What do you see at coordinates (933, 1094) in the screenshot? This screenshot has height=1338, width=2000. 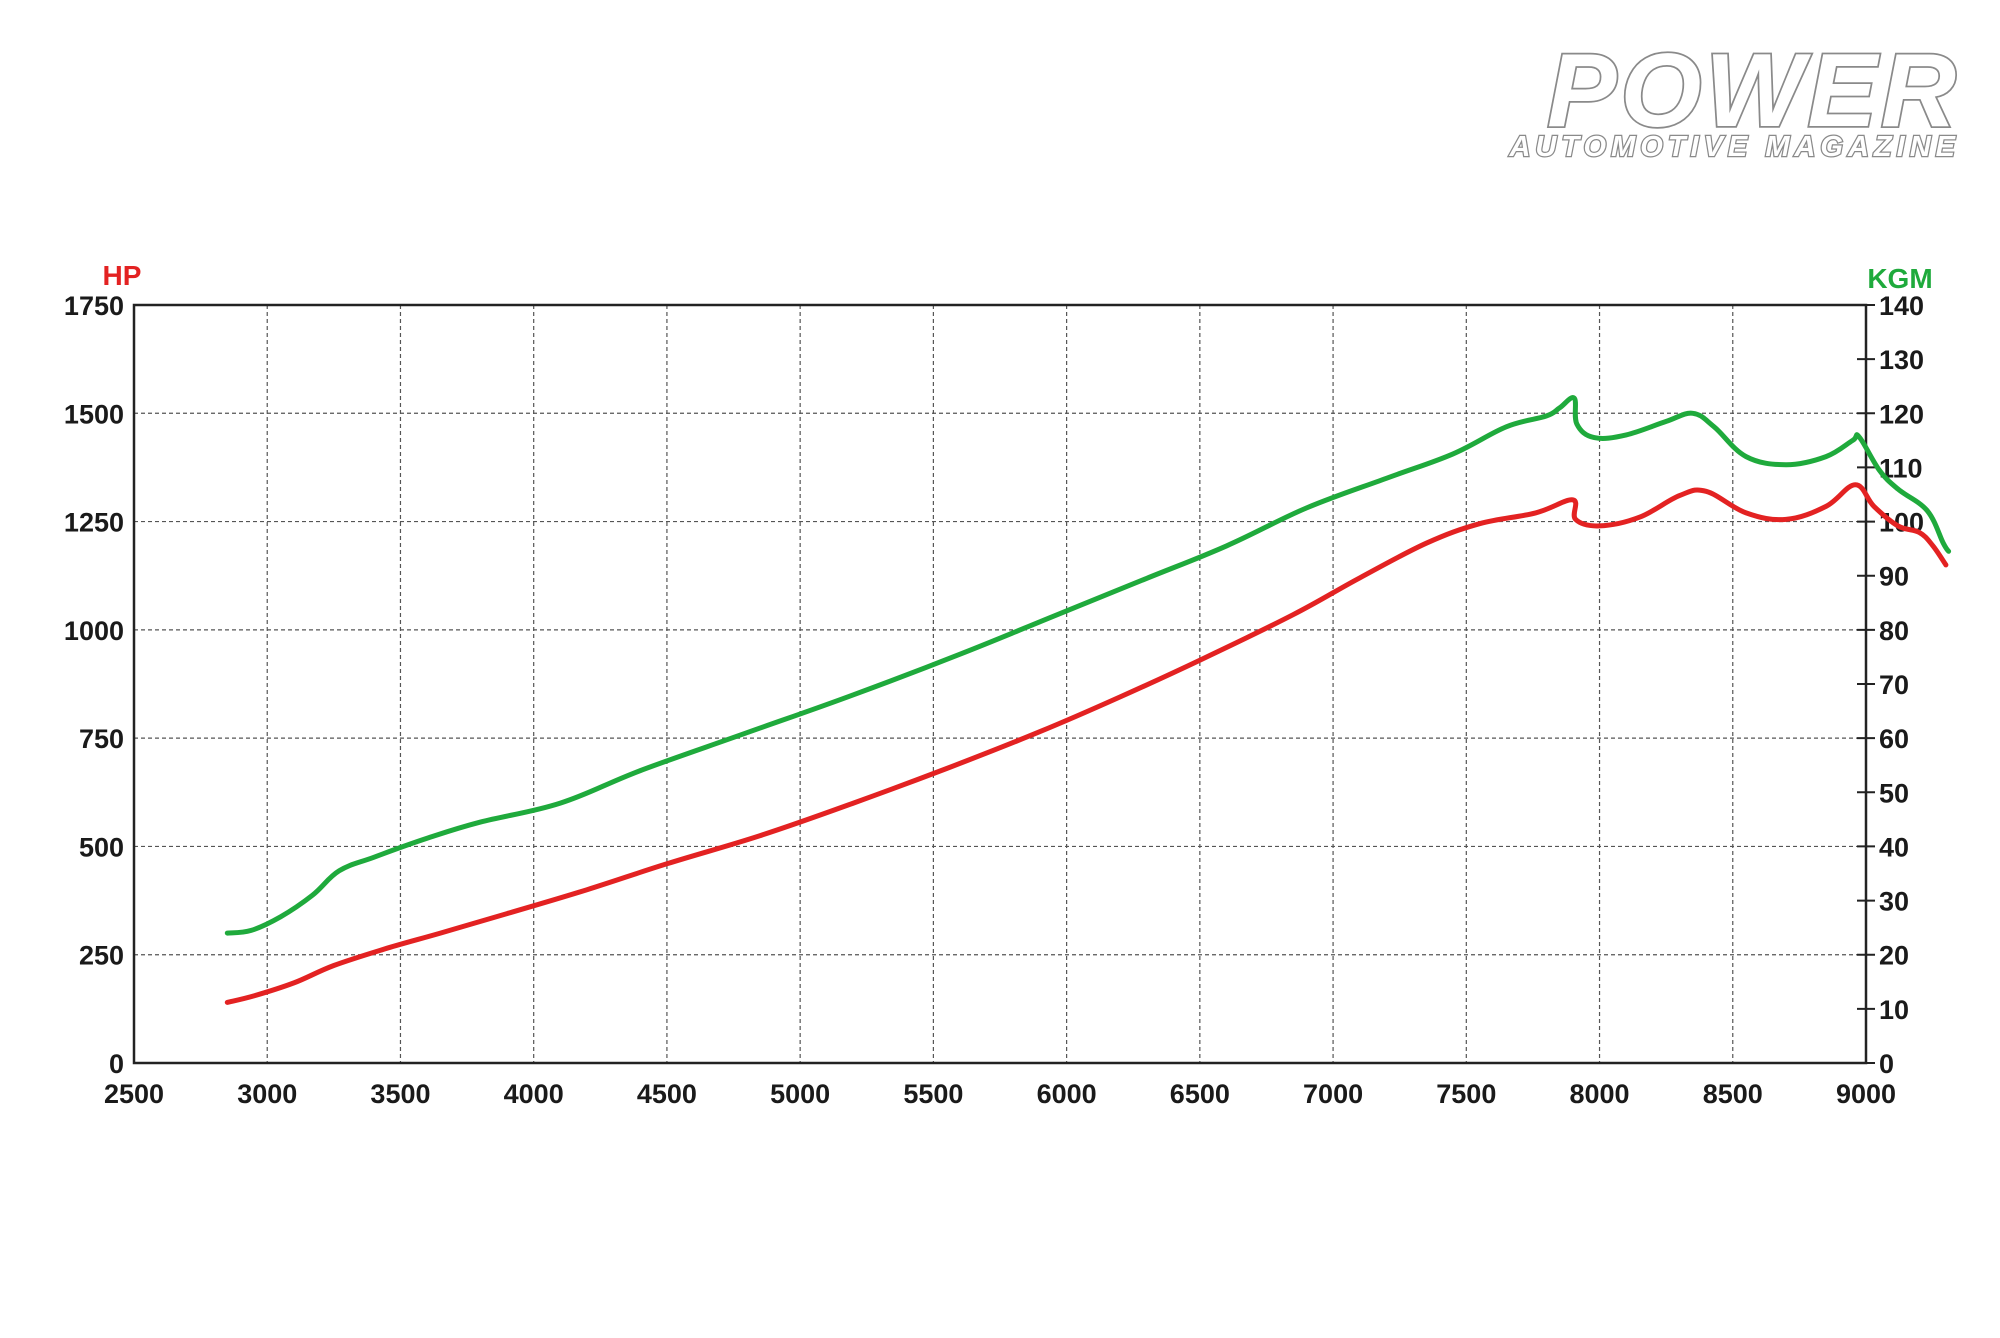 I see `x-tick-label: 5500` at bounding box center [933, 1094].